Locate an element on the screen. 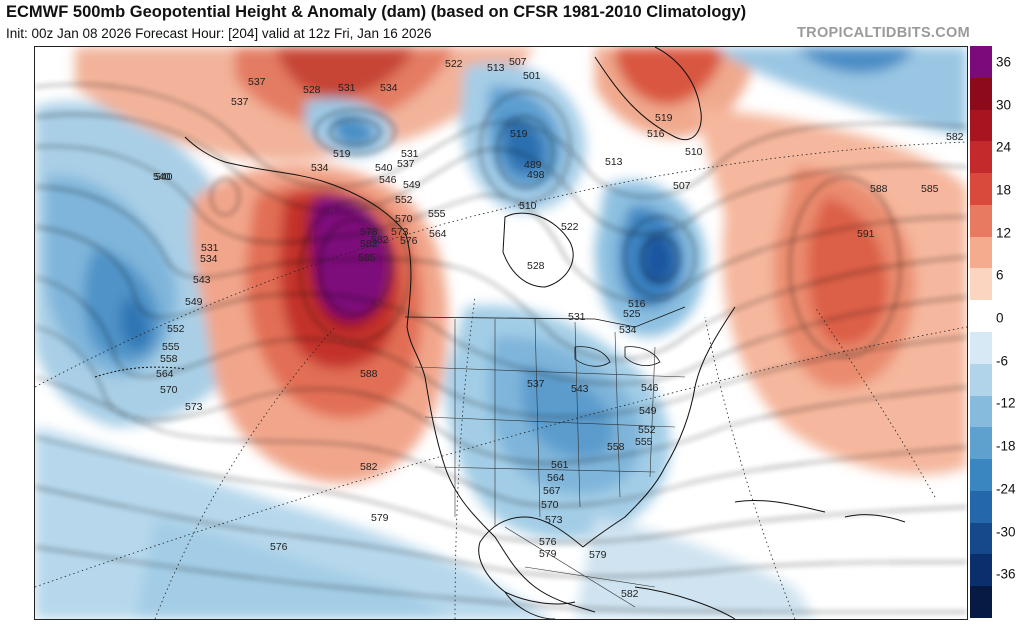  contour-label: 498 is located at coordinates (536, 175).